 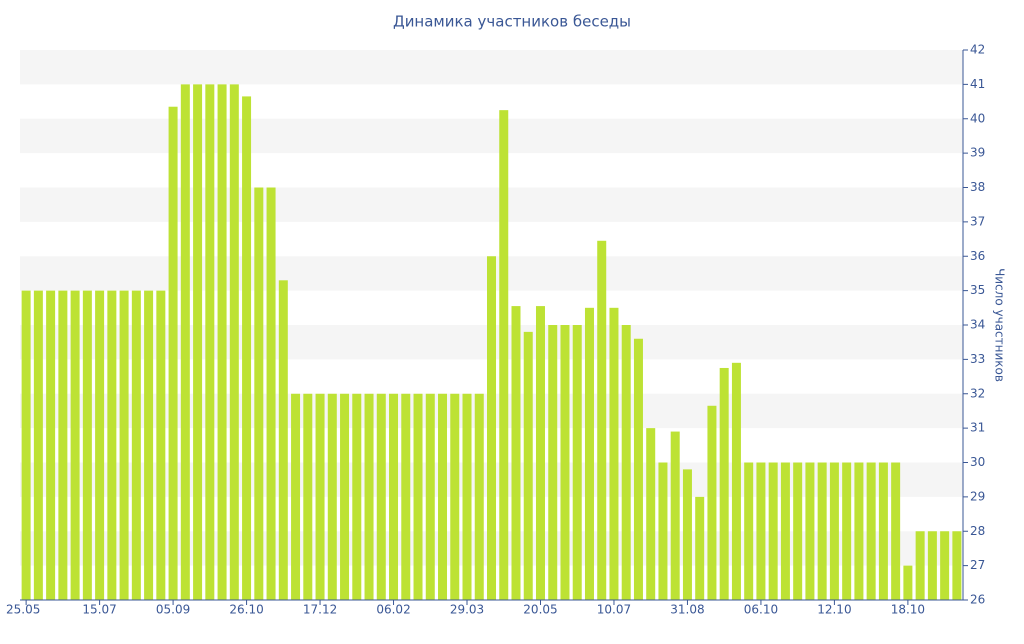 What do you see at coordinates (977, 187) in the screenshot?
I see `y-tick-label: 38` at bounding box center [977, 187].